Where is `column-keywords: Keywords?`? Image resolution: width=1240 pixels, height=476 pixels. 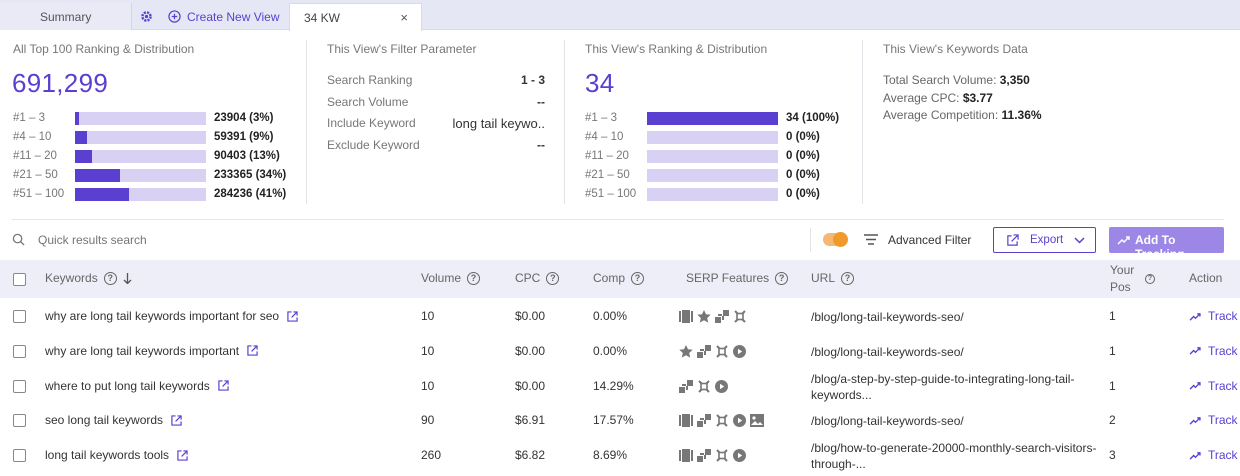
column-keywords: Keywords? is located at coordinates (88, 278).